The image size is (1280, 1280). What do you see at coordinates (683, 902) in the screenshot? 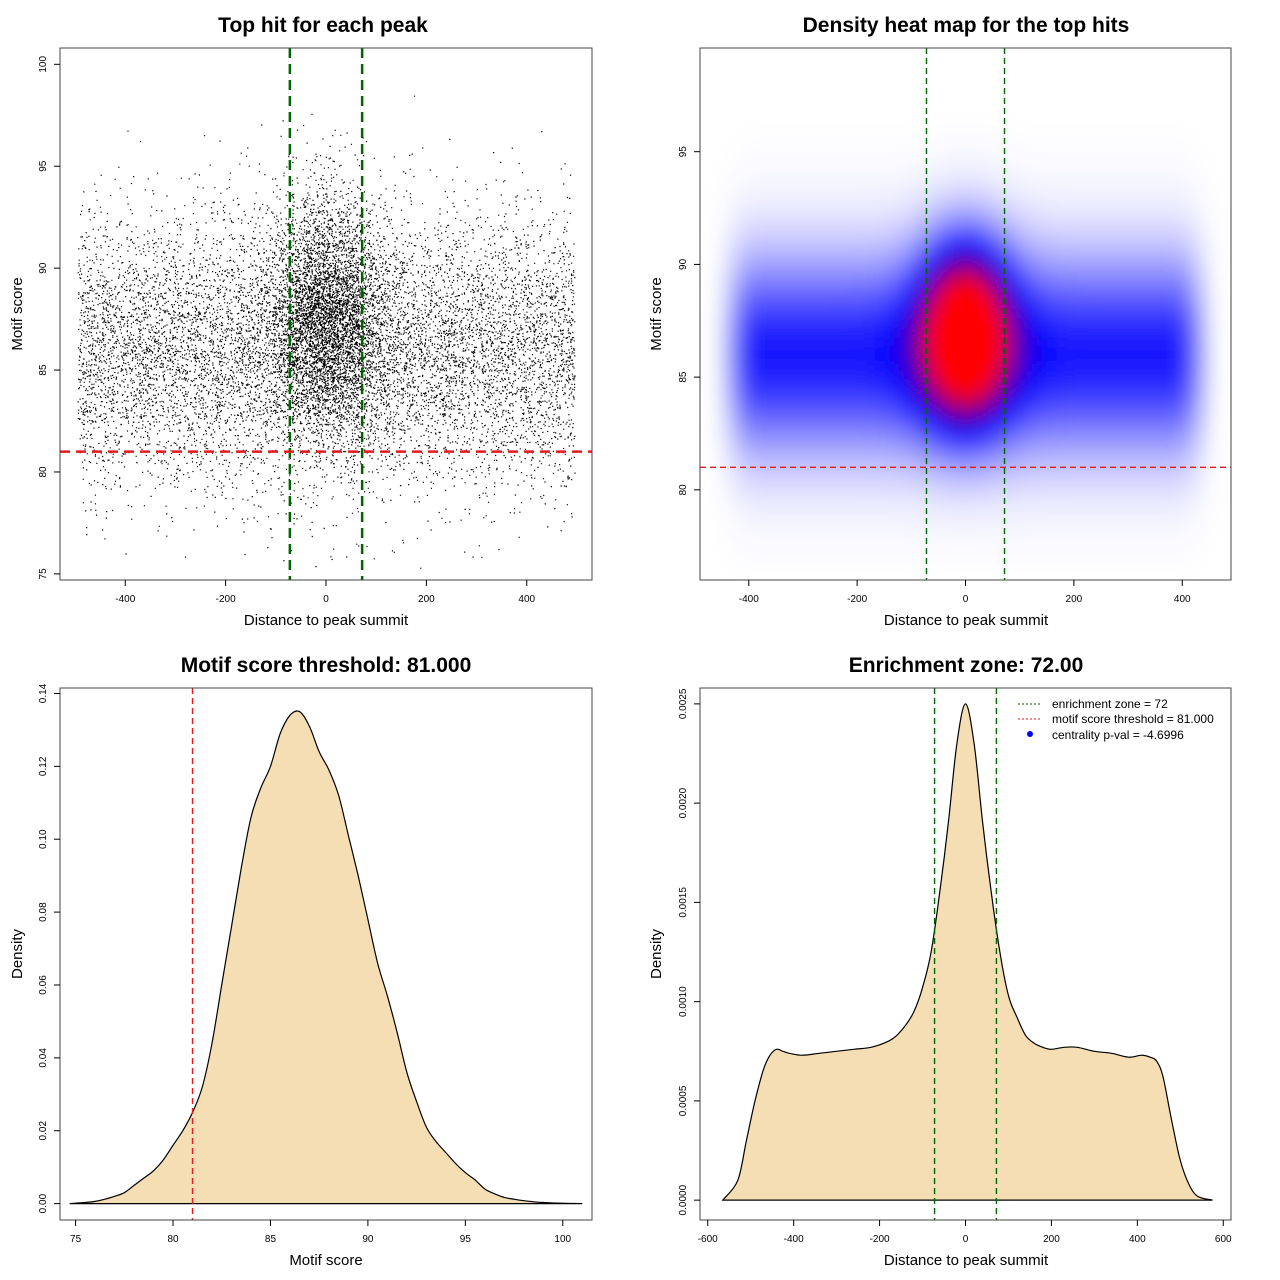
I see `y-tick-label: 0.0015` at bounding box center [683, 902].